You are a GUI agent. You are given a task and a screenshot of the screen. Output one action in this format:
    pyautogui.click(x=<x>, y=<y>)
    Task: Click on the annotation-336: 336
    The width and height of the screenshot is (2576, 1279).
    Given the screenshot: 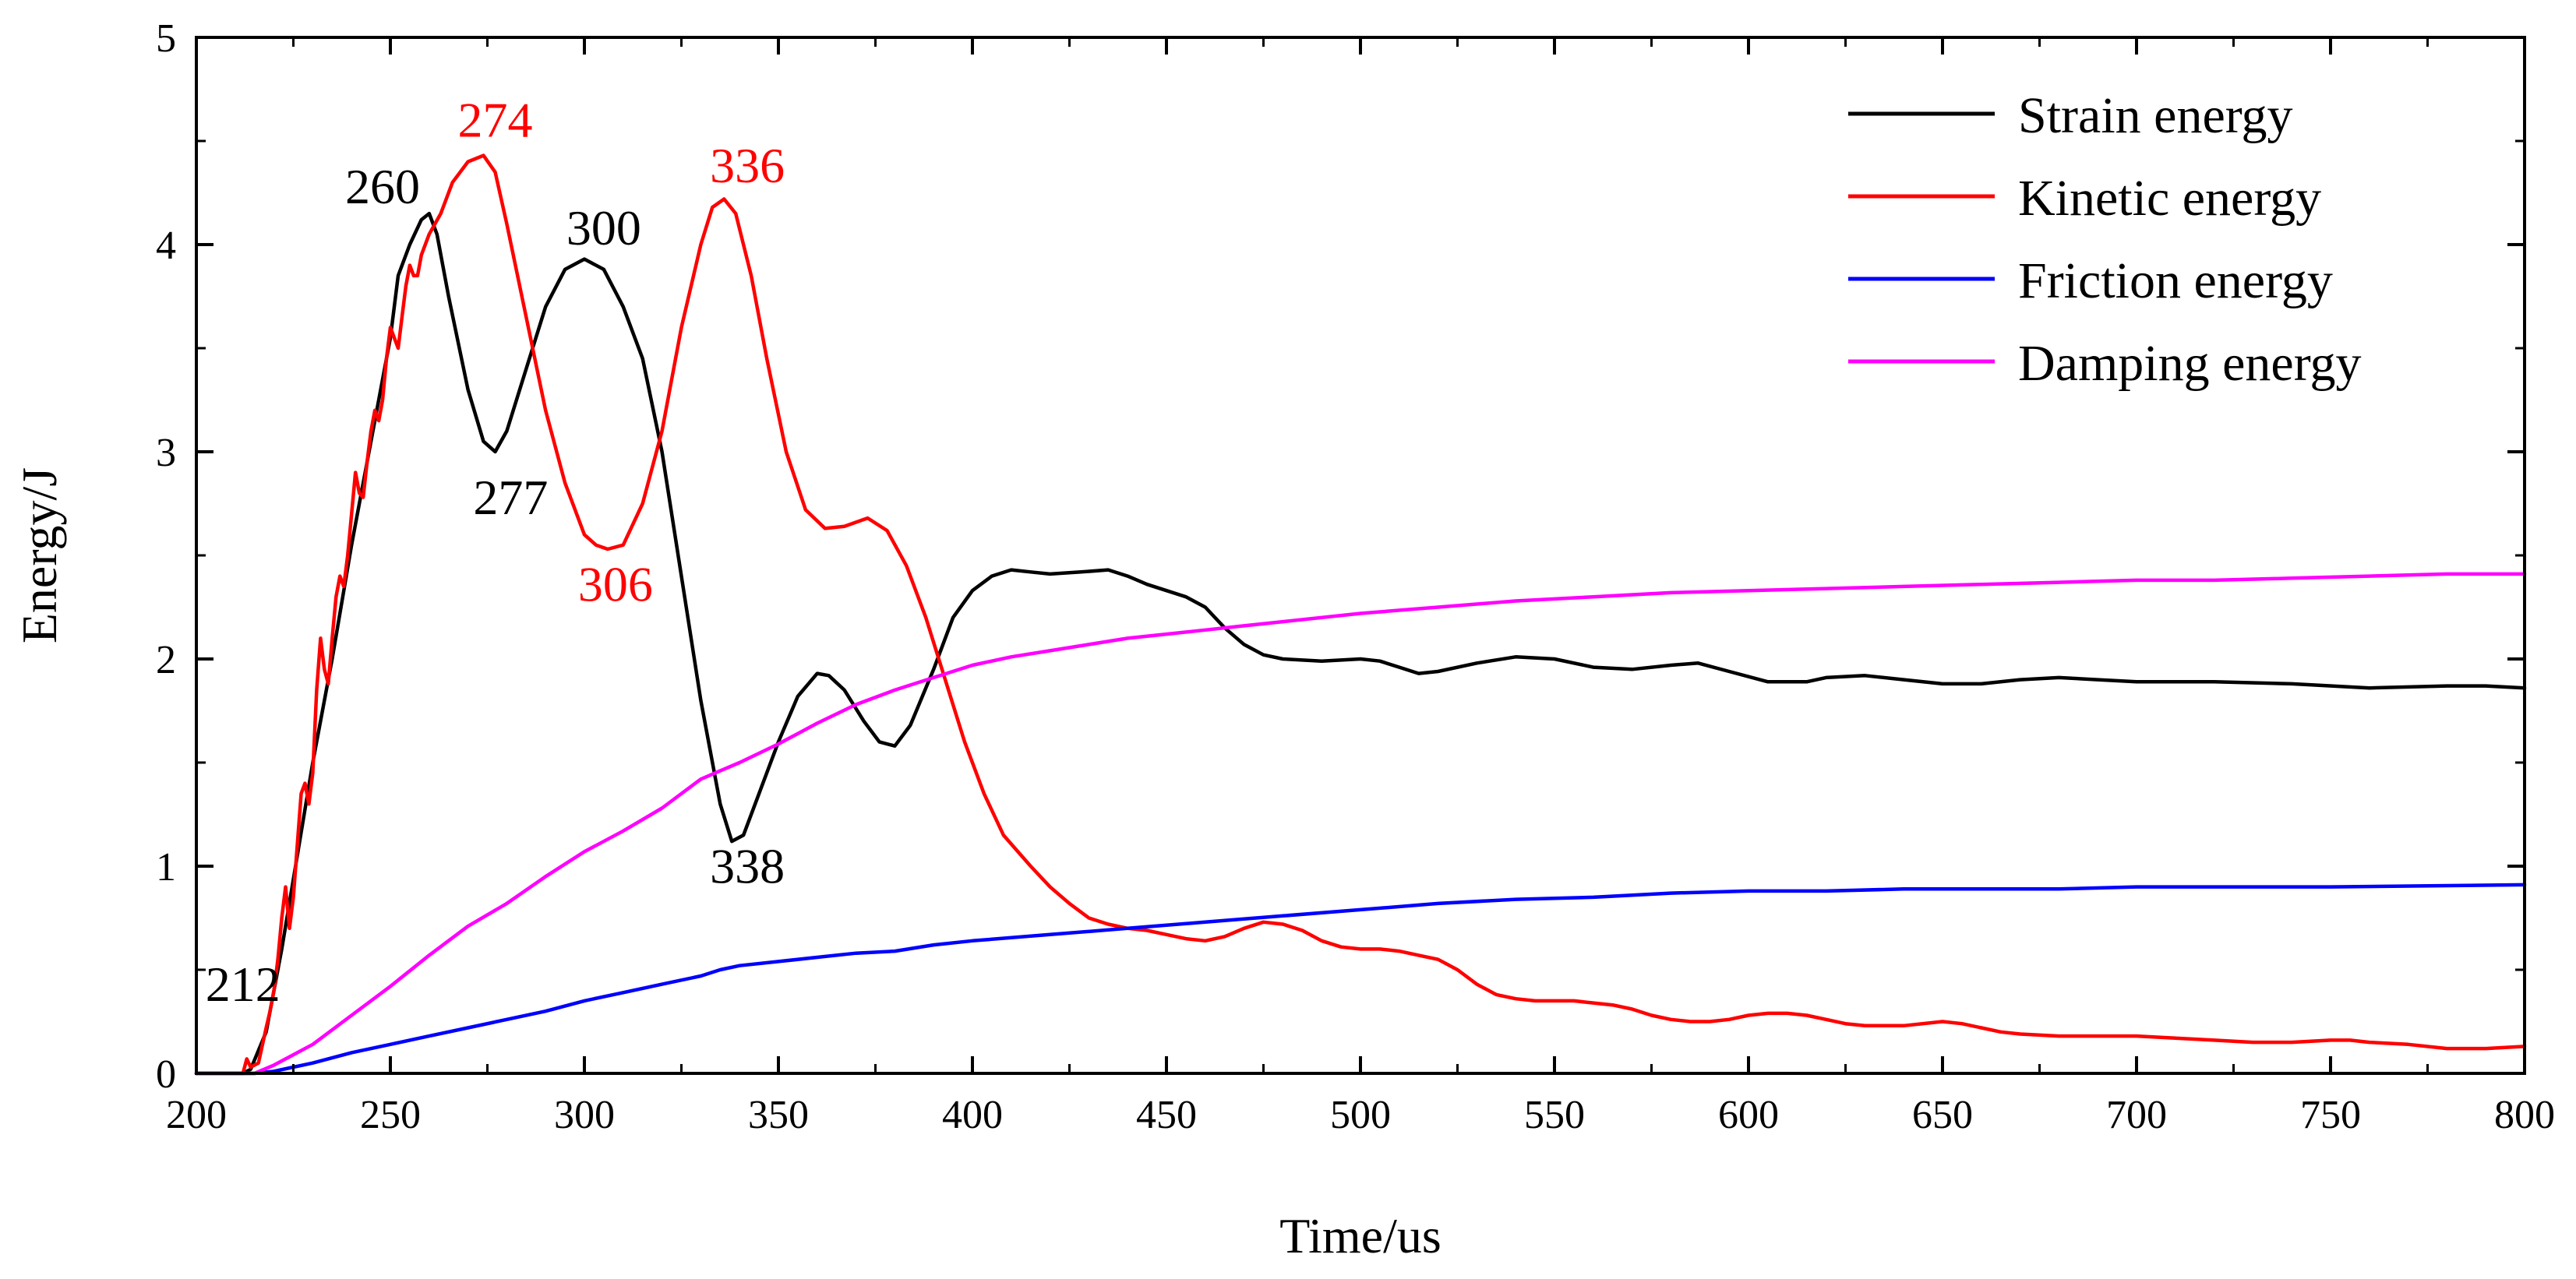 What is the action you would take?
    pyautogui.click(x=747, y=166)
    